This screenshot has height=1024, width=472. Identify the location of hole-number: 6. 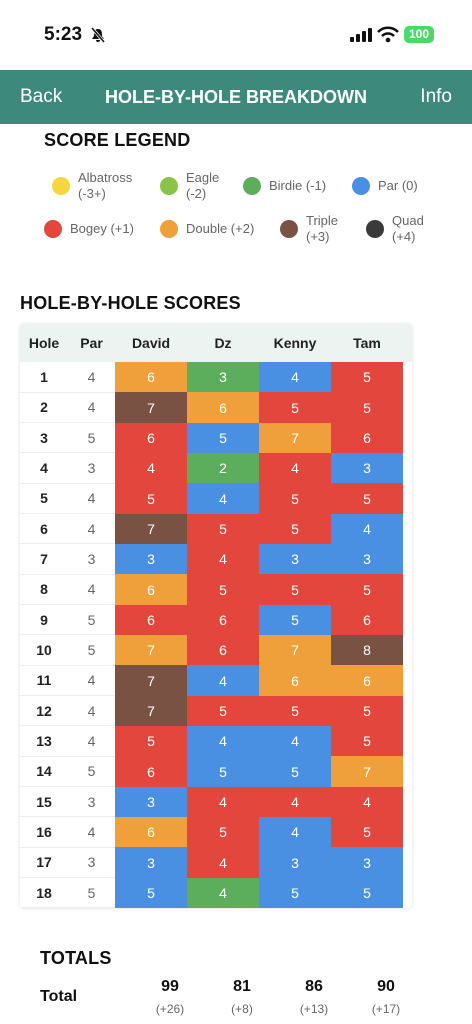
(44, 529).